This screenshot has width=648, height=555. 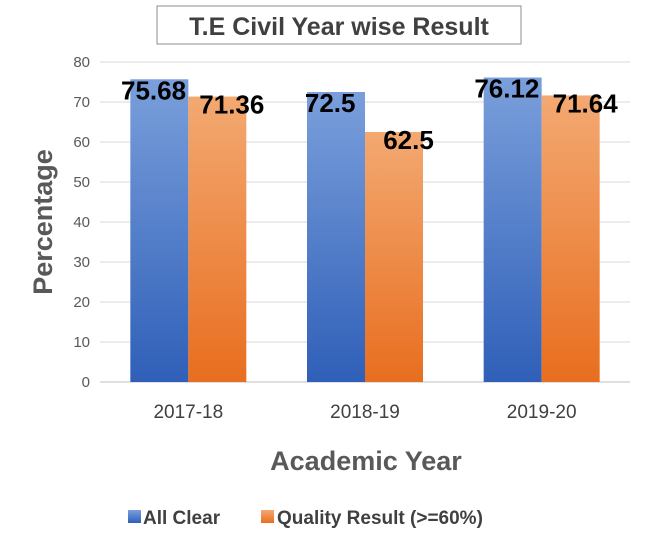 What do you see at coordinates (153, 90) in the screenshot?
I see `data-label: 75.68` at bounding box center [153, 90].